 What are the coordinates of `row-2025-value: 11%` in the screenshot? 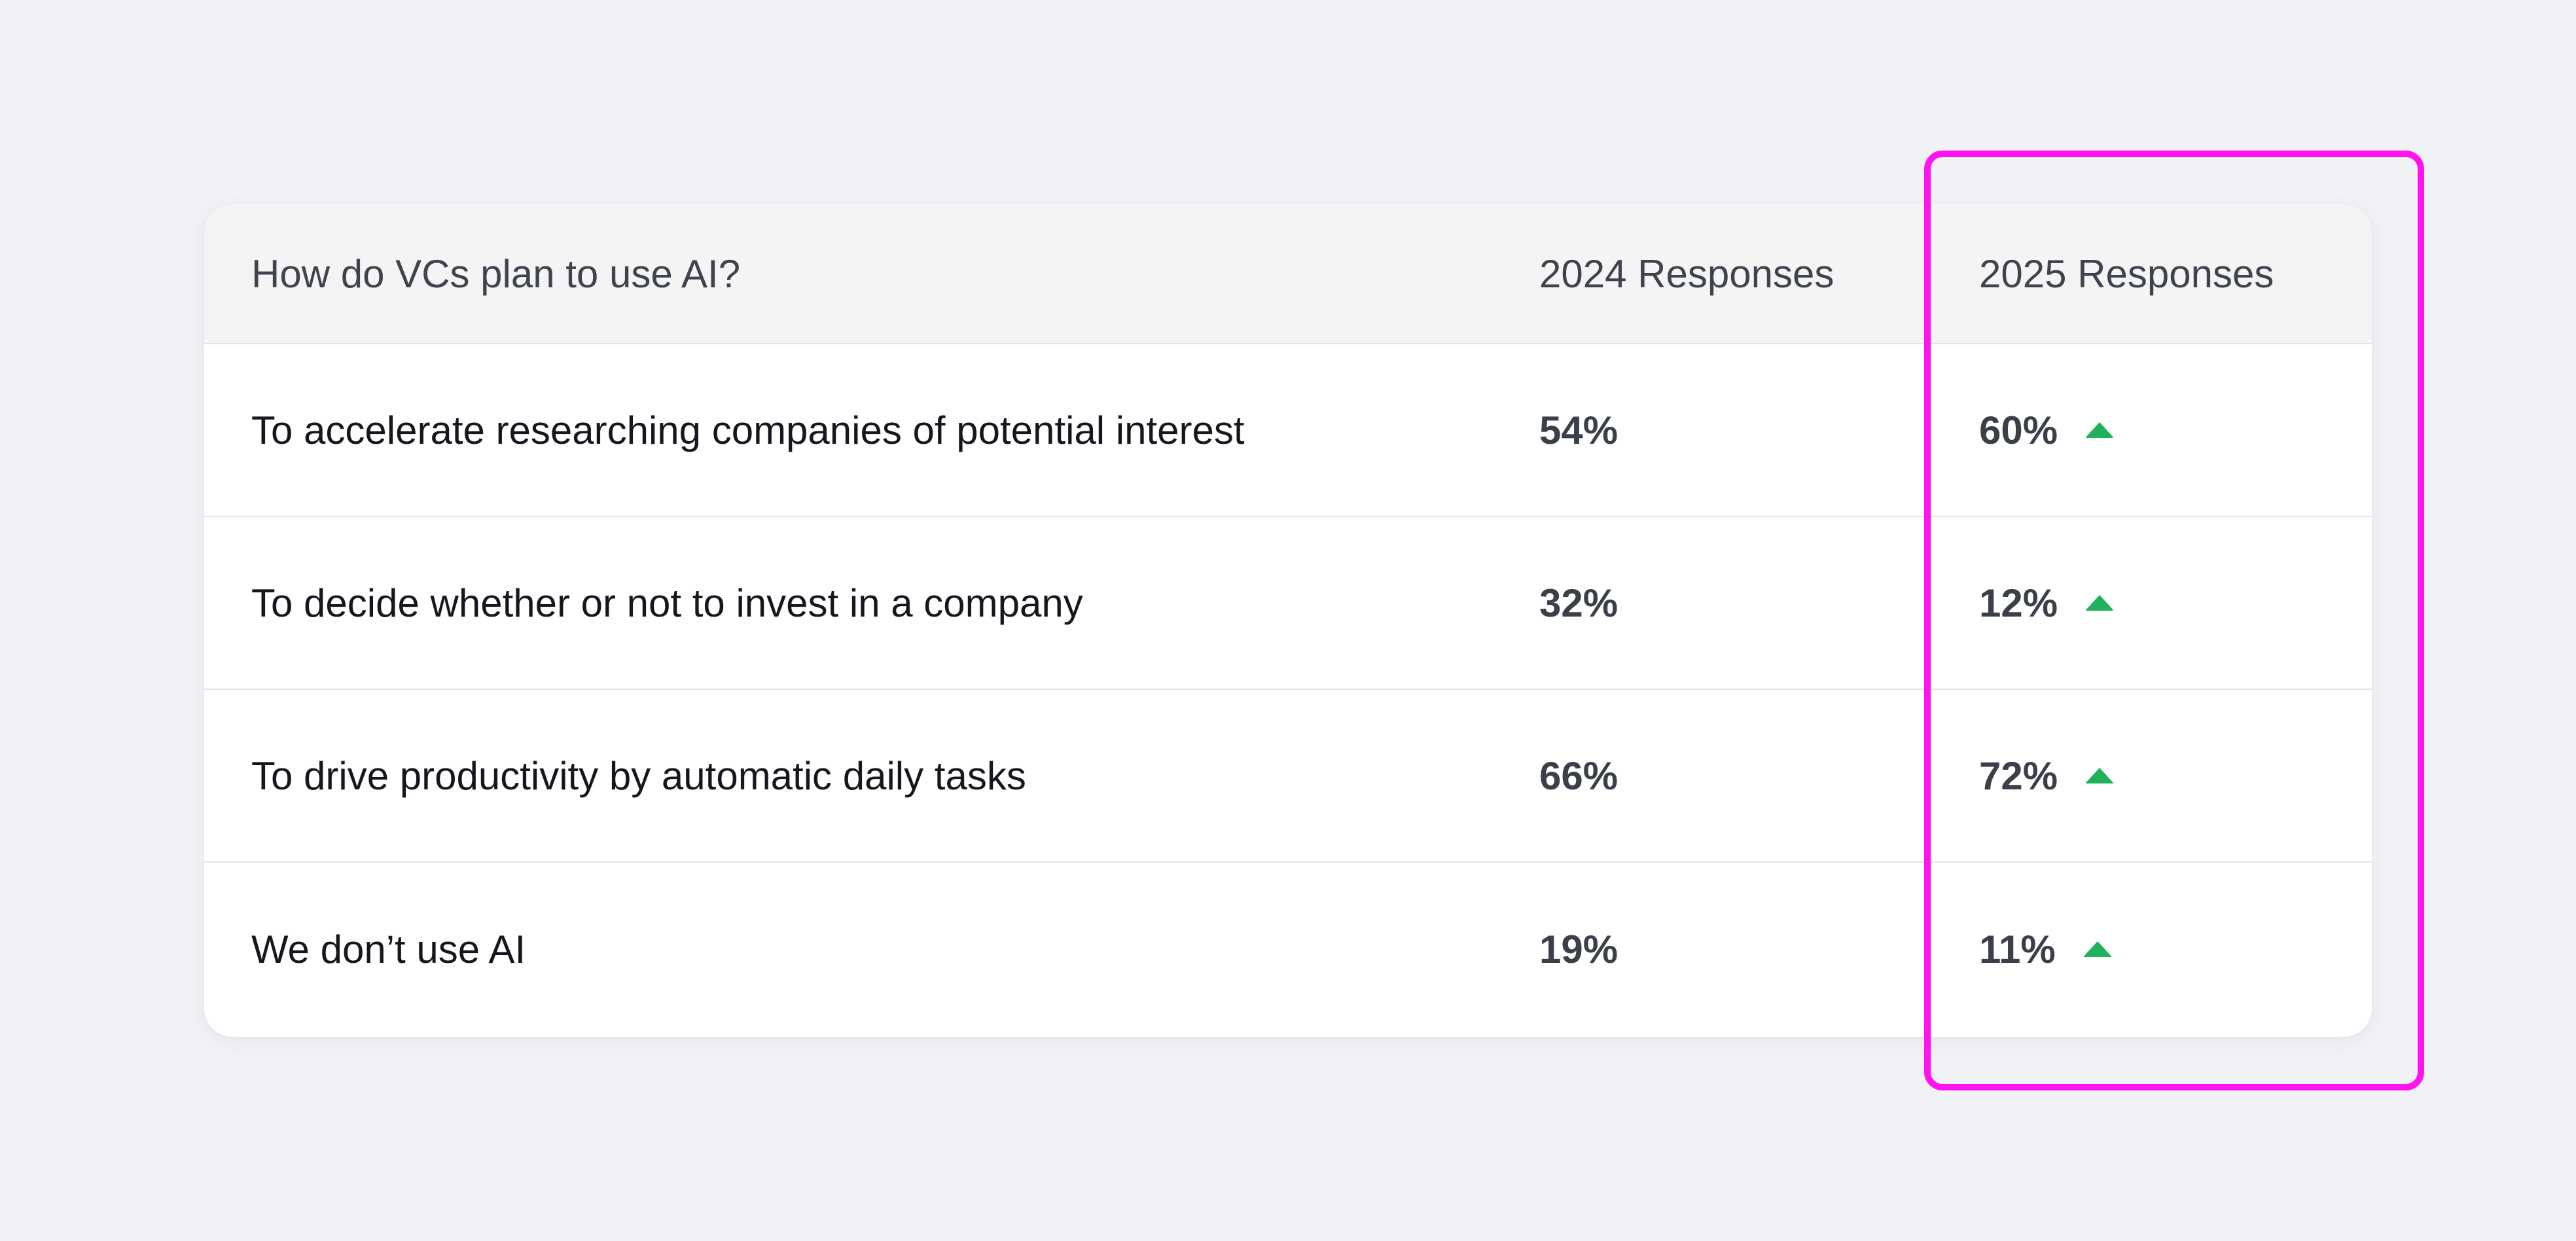 It's located at (2017, 949).